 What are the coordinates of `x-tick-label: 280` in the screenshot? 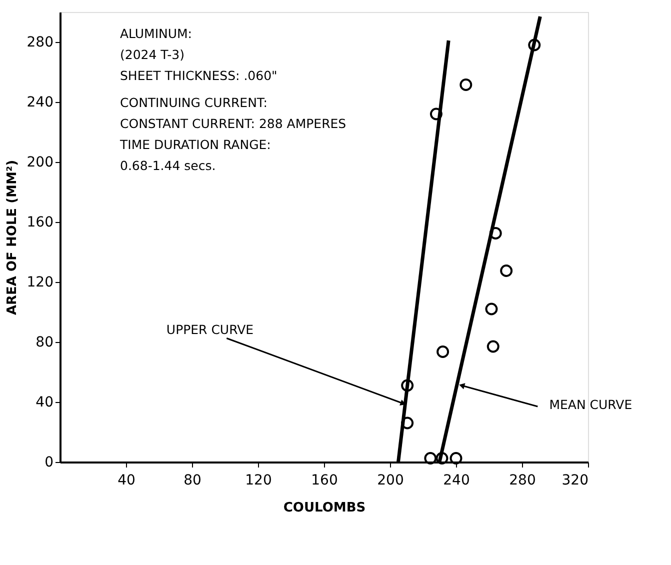 It's located at (522, 480).